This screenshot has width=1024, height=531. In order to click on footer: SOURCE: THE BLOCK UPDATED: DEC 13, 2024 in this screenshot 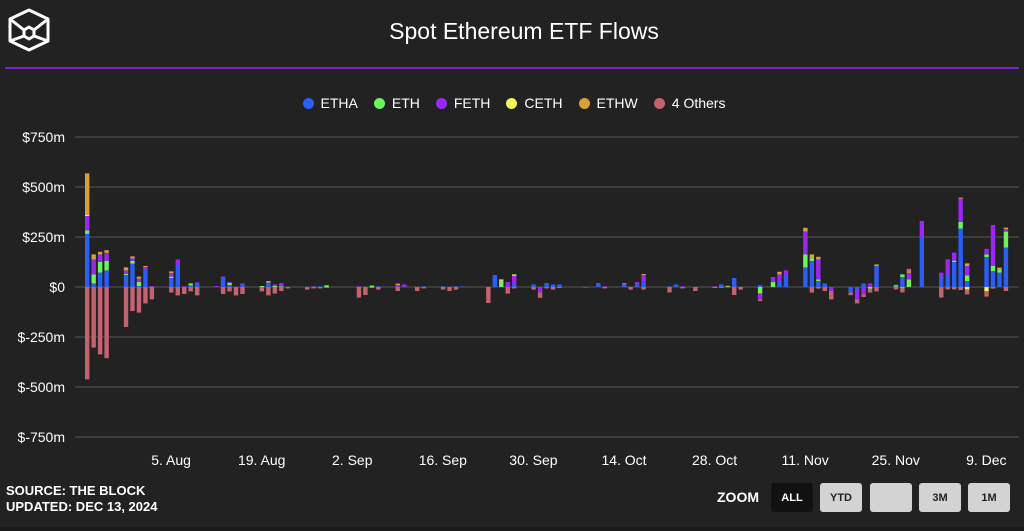, I will do `click(81, 499)`.